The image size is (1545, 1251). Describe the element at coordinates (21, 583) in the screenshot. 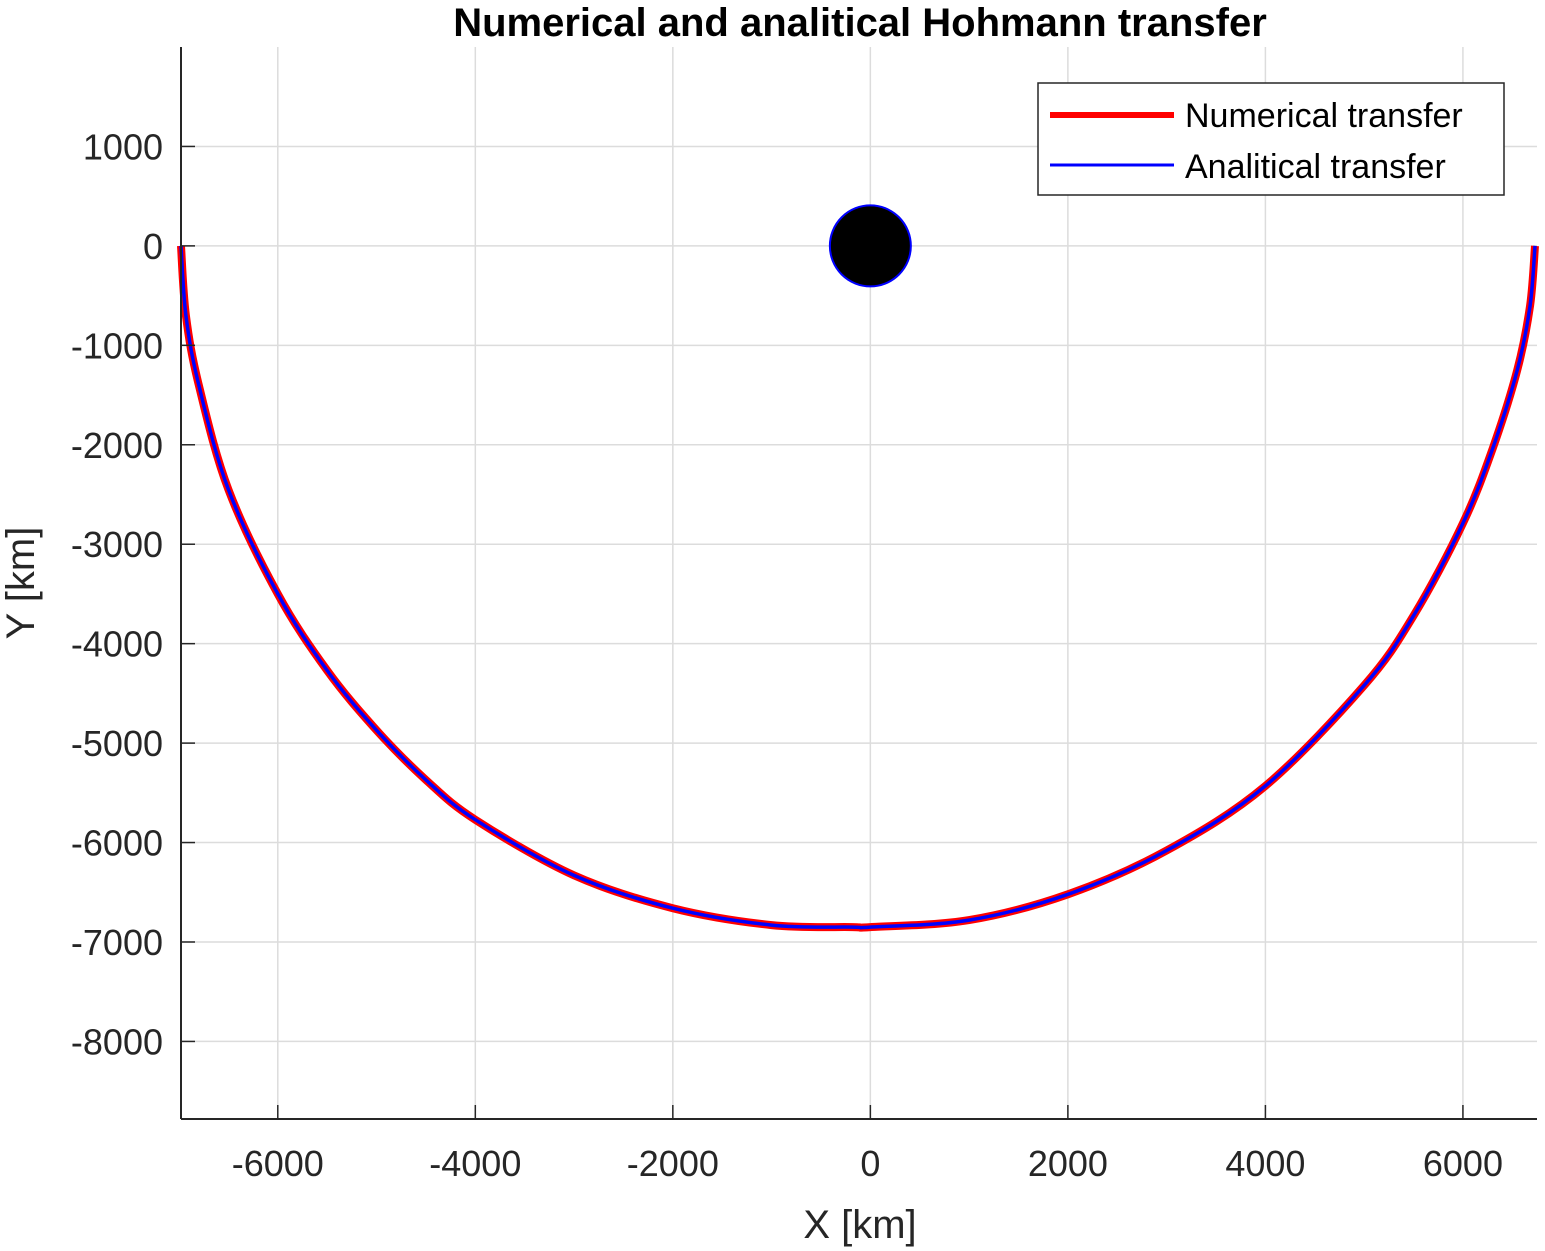

I see `y-axis-label: Y [km]` at that location.